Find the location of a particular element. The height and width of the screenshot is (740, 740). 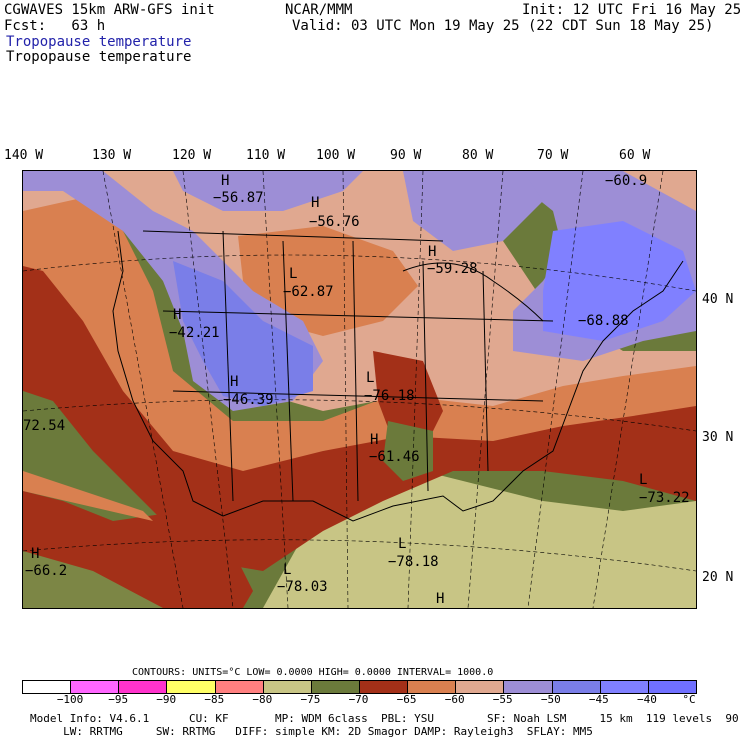

value-south: −61.46 is located at coordinates (394, 457).